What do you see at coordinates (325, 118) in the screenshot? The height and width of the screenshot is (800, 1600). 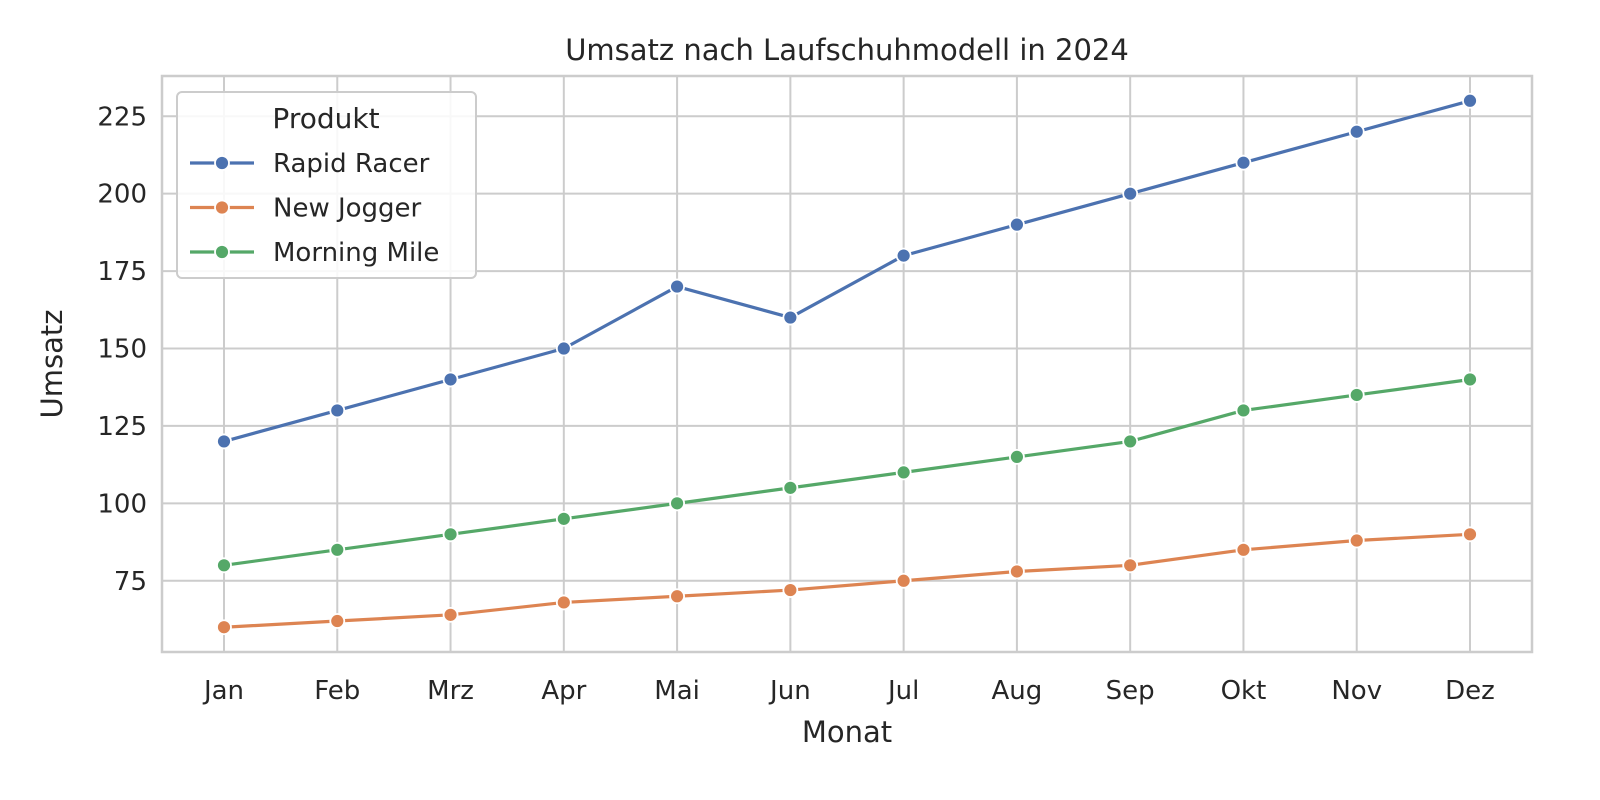 I see `legend-title: Produkt` at bounding box center [325, 118].